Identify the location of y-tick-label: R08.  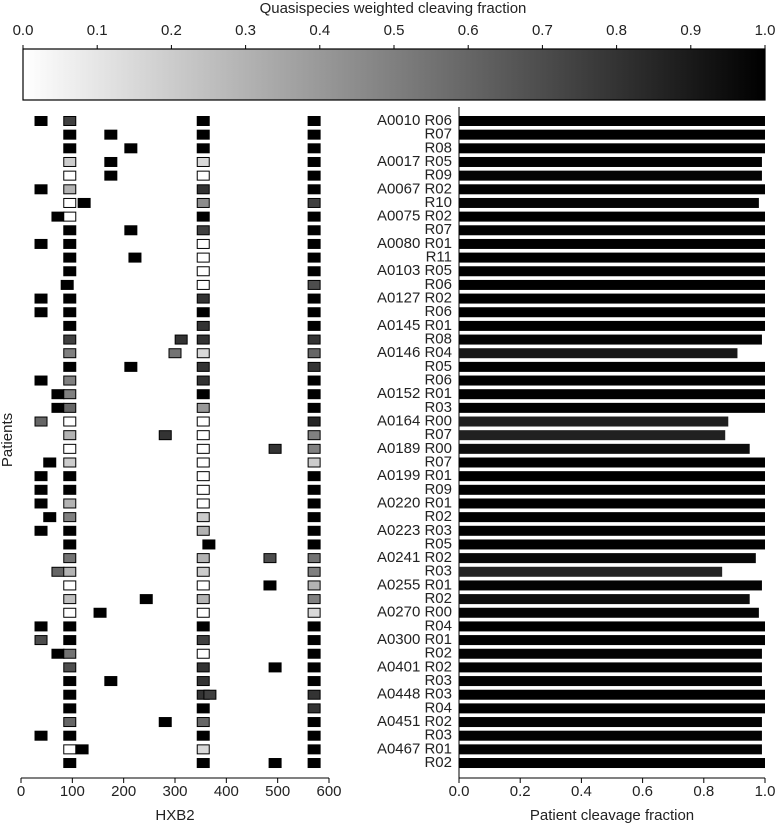
(438, 147).